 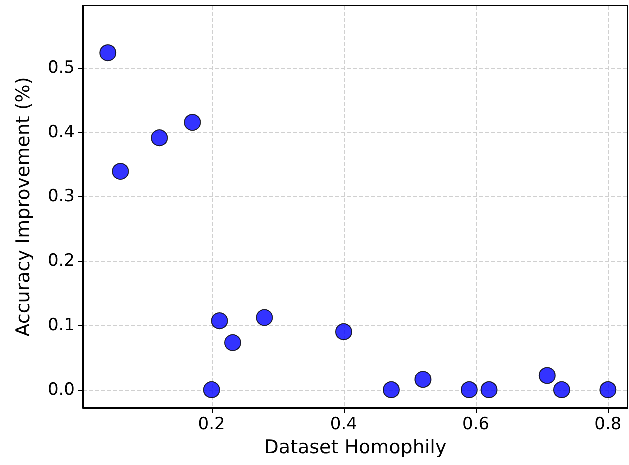 I want to click on x-tick-label: 0.6, so click(x=476, y=424).